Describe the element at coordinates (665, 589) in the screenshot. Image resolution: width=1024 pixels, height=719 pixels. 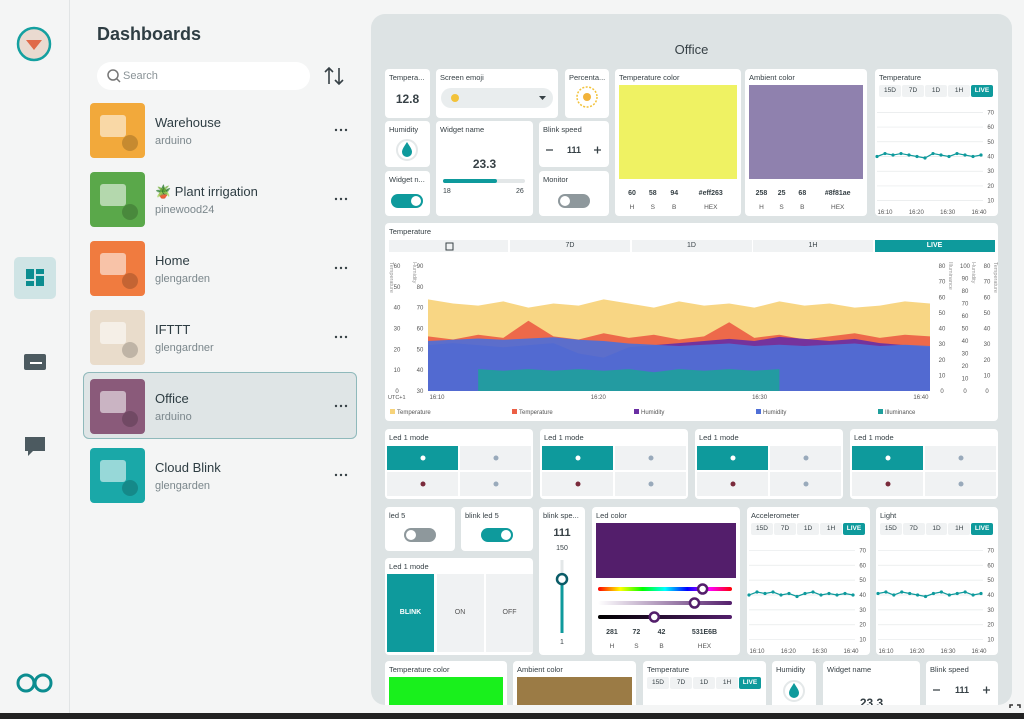
I see `hsb-track` at that location.